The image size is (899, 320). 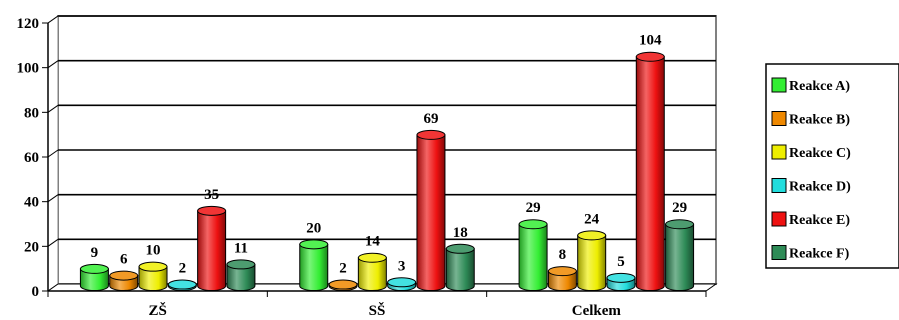 What do you see at coordinates (157, 310) in the screenshot?
I see `x-category-label: ZŠ` at bounding box center [157, 310].